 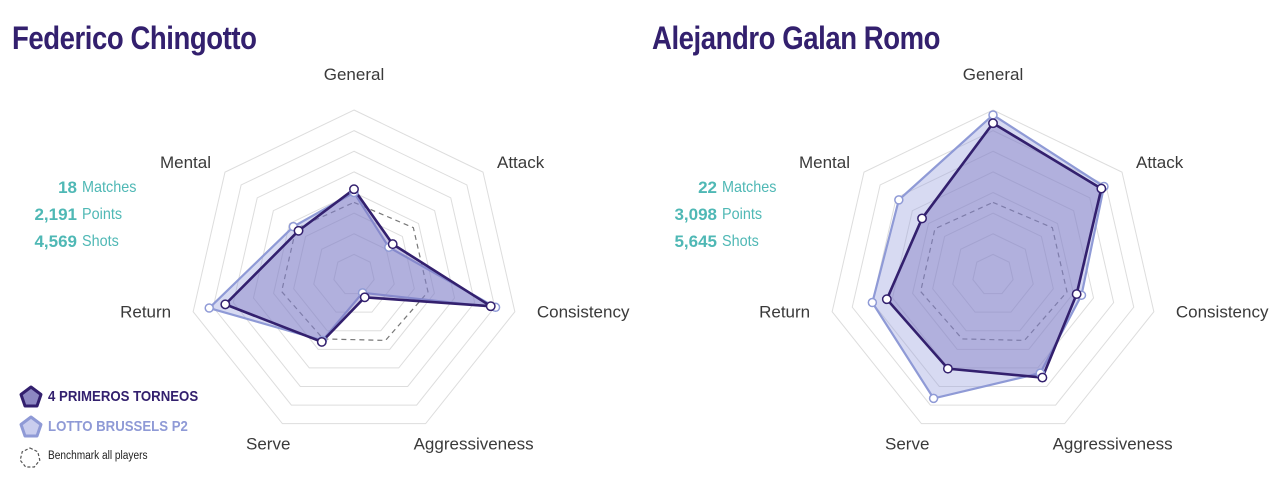 What do you see at coordinates (695, 241) in the screenshot?
I see `stat-value: 5,645` at bounding box center [695, 241].